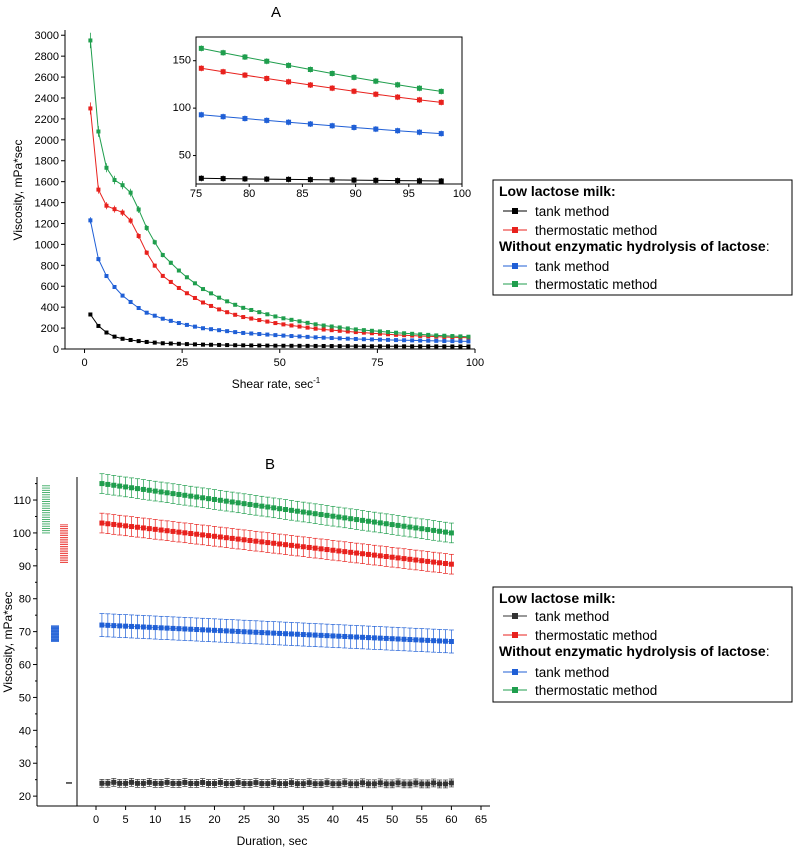 The height and width of the screenshot is (852, 800). Describe the element at coordinates (47, 57) in the screenshot. I see `chart-a-ytick-label: 2800` at that location.